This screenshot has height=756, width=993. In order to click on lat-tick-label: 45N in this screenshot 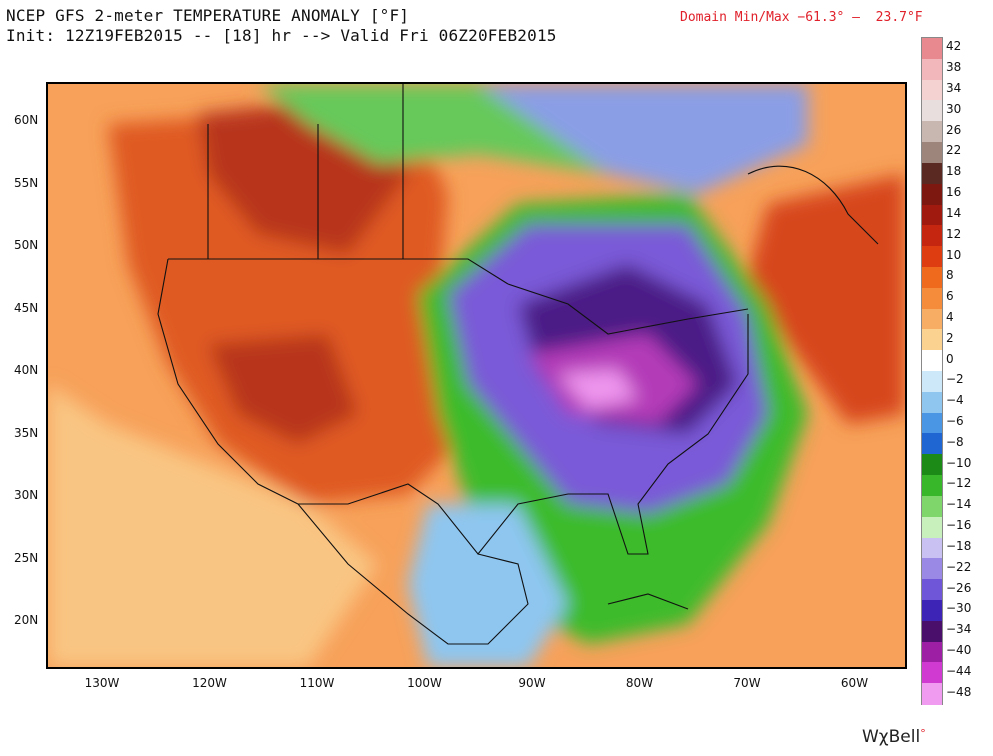, I will do `click(26, 307)`.